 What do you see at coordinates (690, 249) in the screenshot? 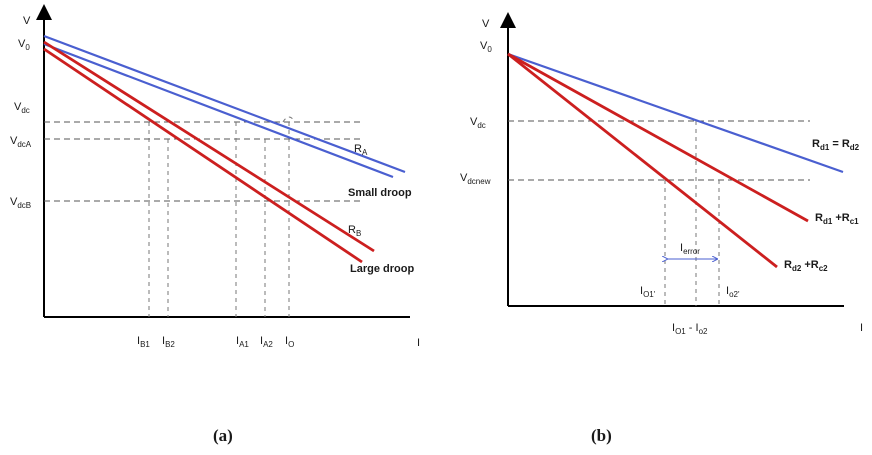
I see `panel-b-ierror-label: Ierror` at bounding box center [690, 249].